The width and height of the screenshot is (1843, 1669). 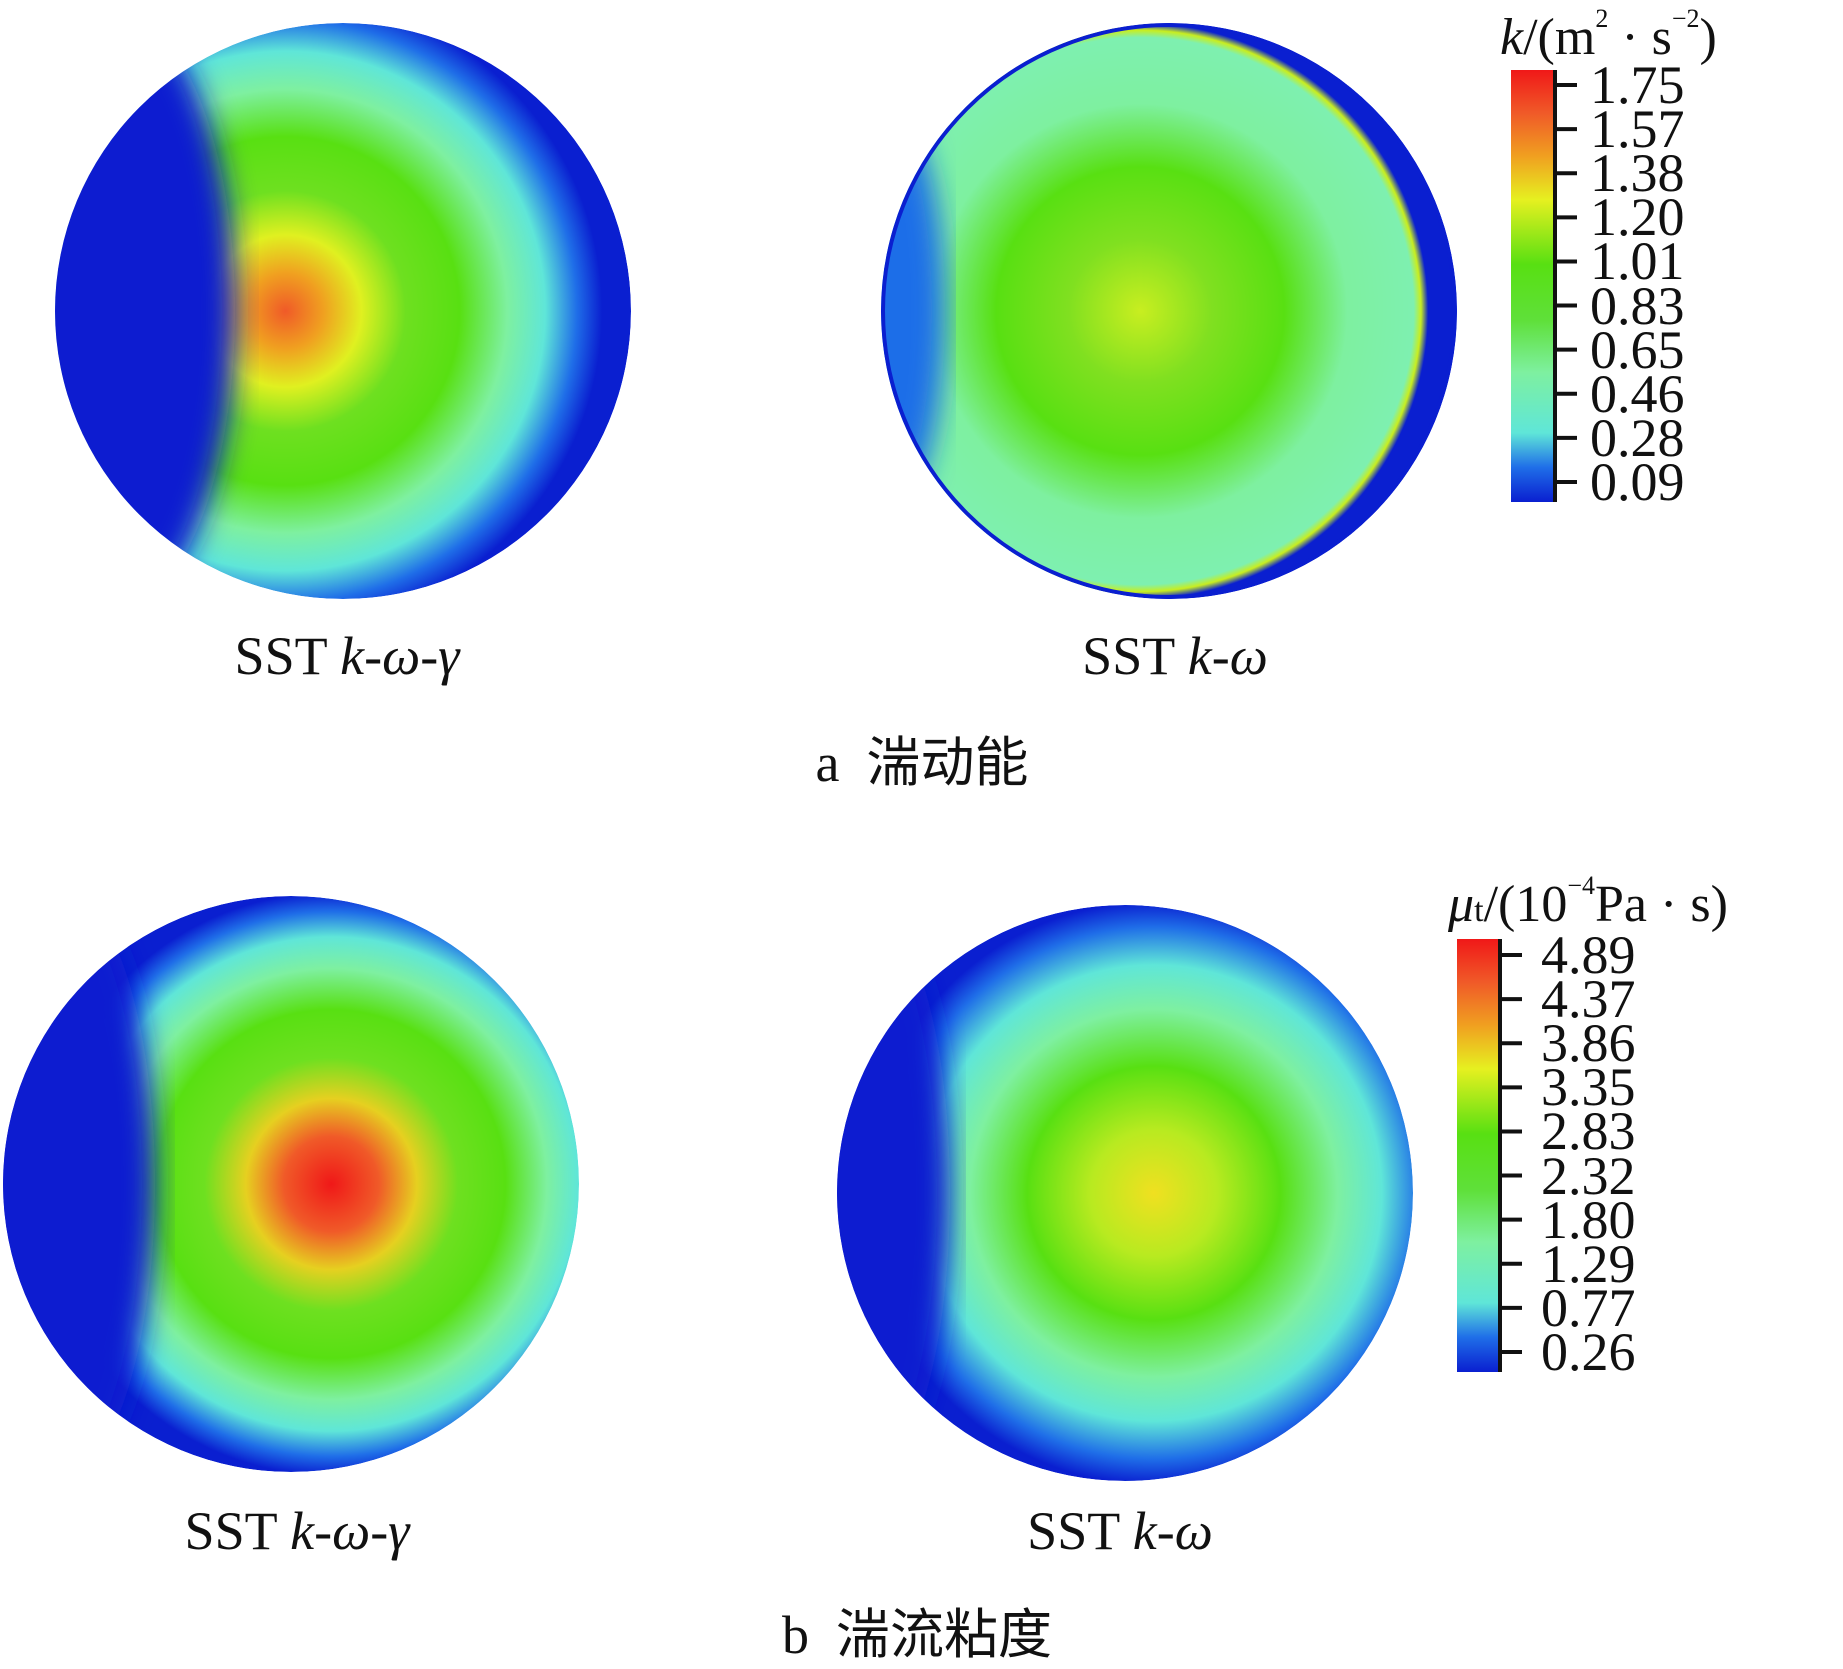 I want to click on colorbar-tick-label: 1.38, so click(x=1637, y=173).